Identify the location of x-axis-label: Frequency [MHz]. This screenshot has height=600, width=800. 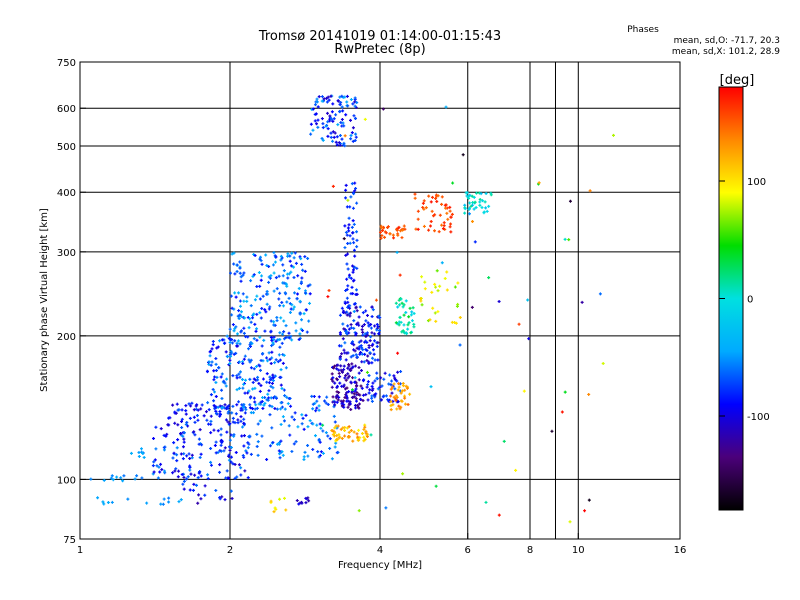
(380, 565).